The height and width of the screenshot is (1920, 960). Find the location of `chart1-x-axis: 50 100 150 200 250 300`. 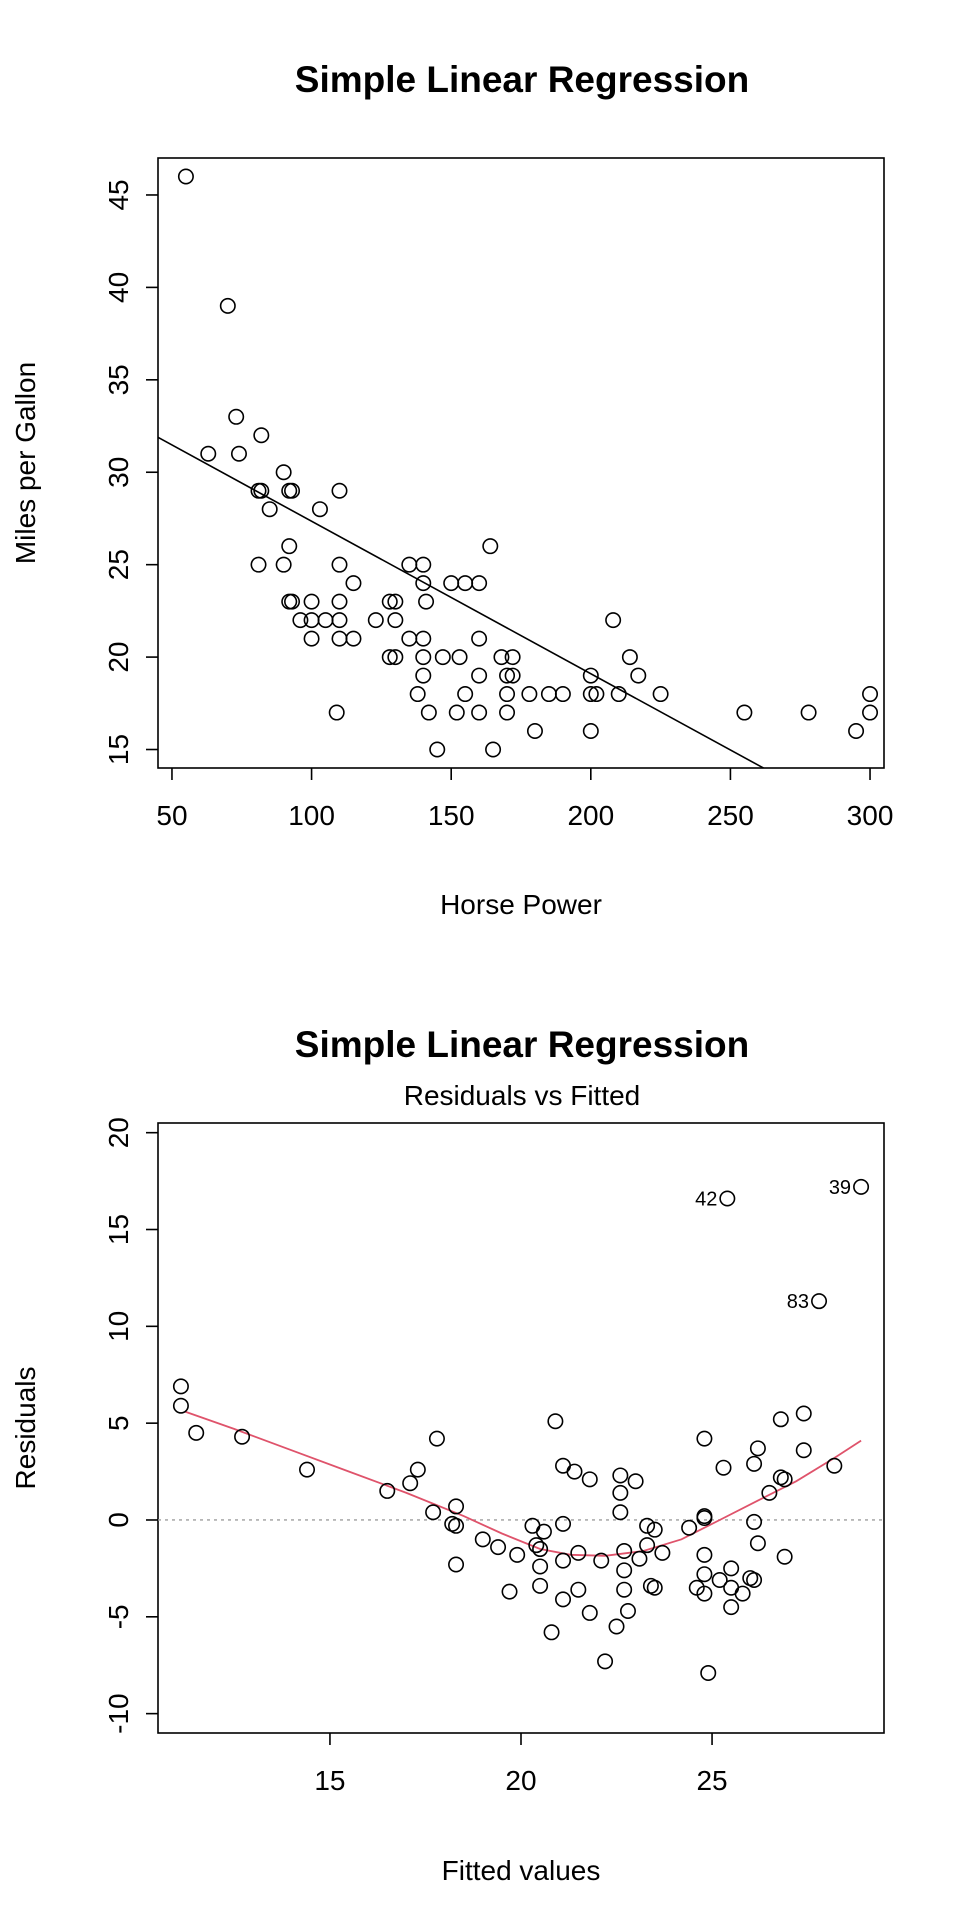

chart1-x-axis: 50 100 150 200 250 300 is located at coordinates (524, 799).